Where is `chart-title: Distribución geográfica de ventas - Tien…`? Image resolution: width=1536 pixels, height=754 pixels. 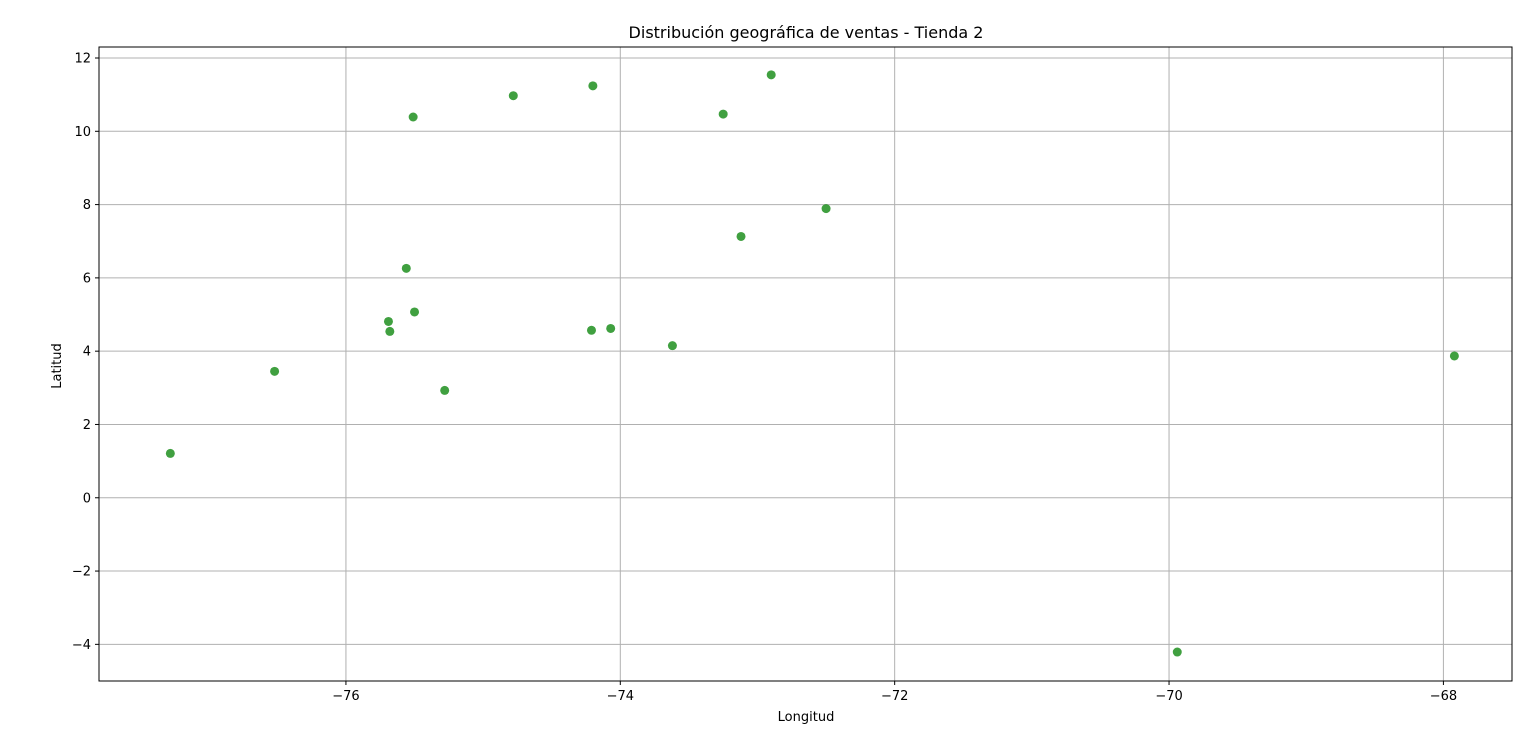 chart-title: Distribución geográfica de ventas - Tien… is located at coordinates (806, 32).